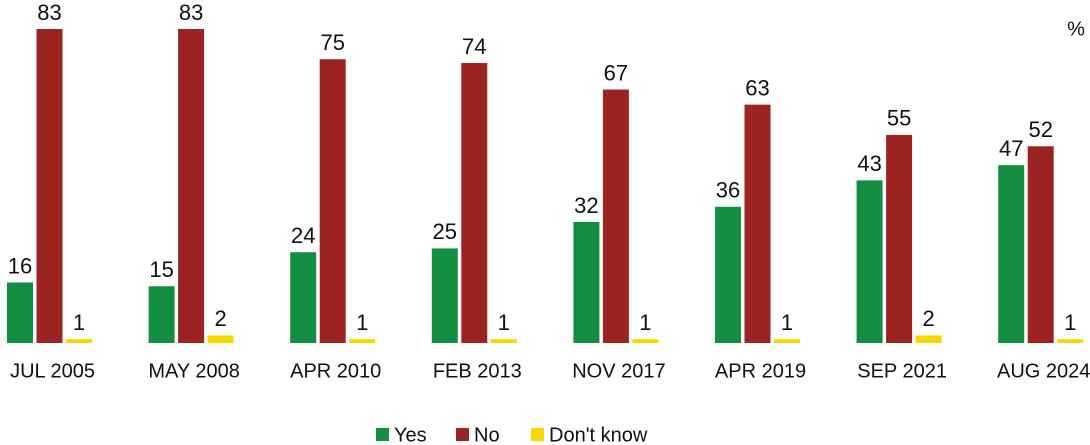  What do you see at coordinates (598, 434) in the screenshot?
I see `legend-label: Don't know` at bounding box center [598, 434].